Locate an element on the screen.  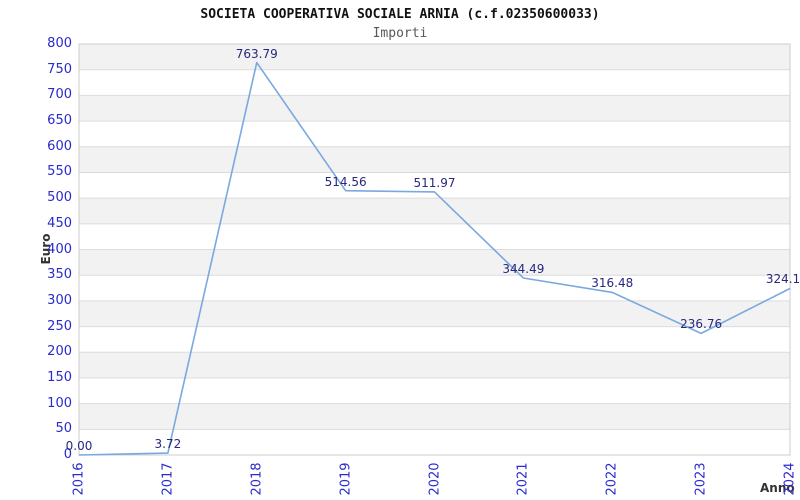
y-tick-label: 100 is located at coordinates (59, 403).